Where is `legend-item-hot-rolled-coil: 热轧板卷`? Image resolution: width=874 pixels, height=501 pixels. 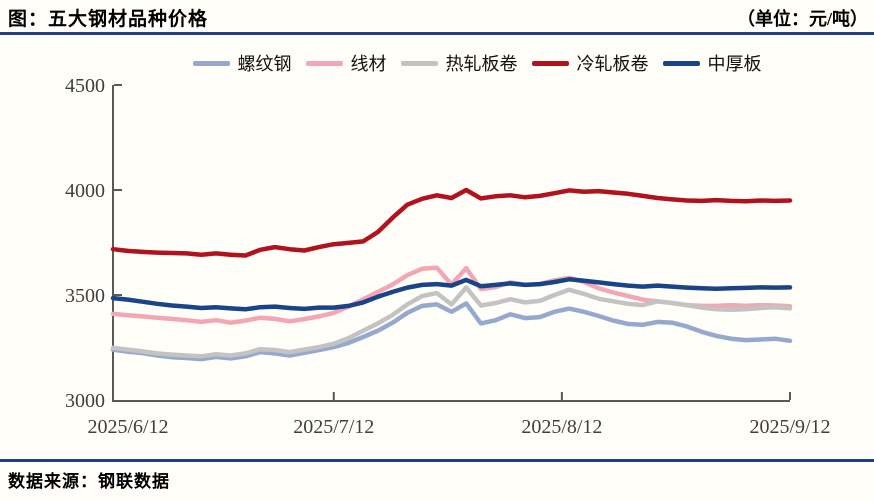 legend-item-hot-rolled-coil: 热轧板卷 is located at coordinates (459, 63).